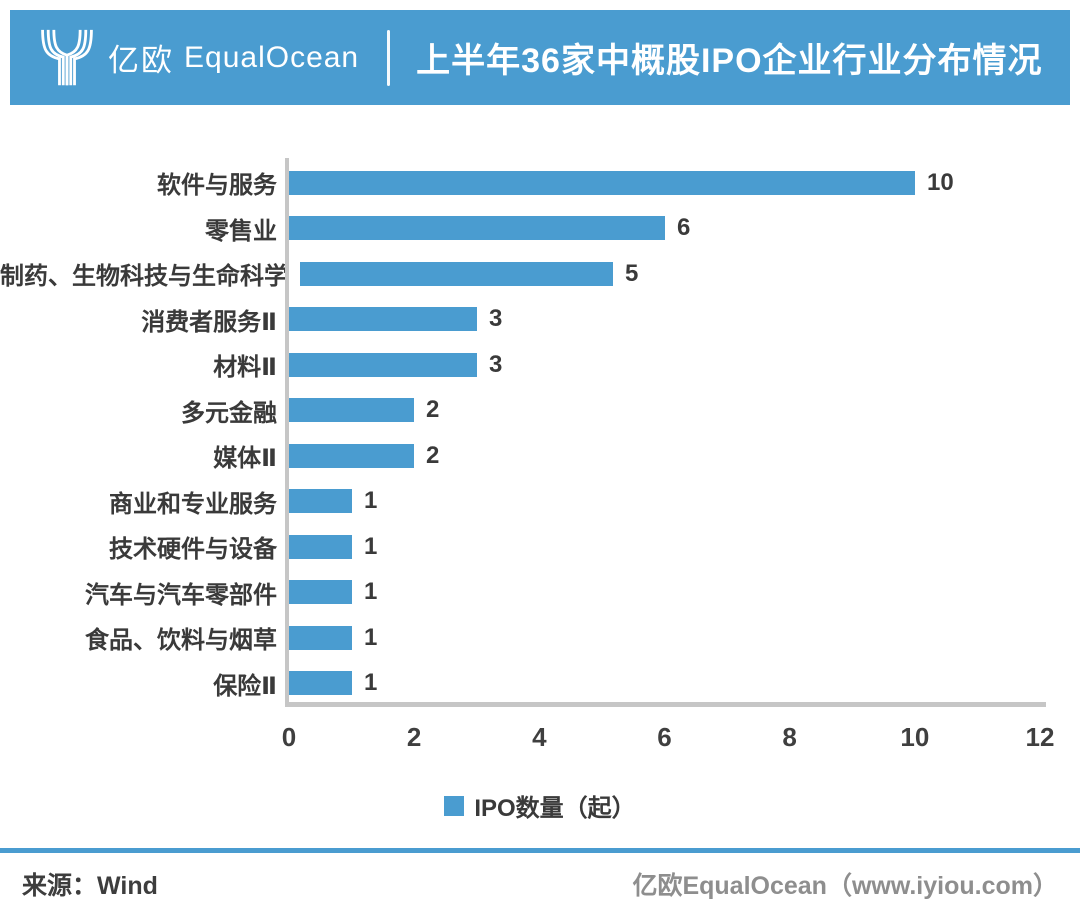  What do you see at coordinates (540, 411) in the screenshot?
I see `bar-row: 多元金融 2` at bounding box center [540, 411].